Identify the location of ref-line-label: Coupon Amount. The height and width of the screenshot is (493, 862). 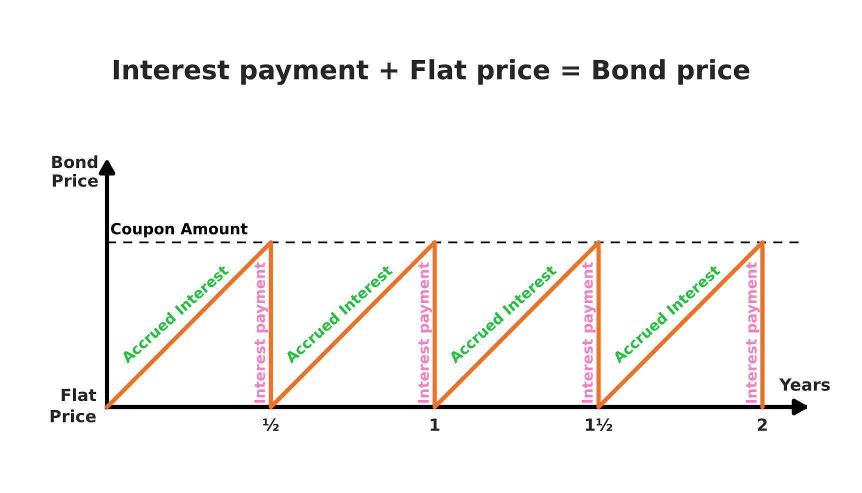
(179, 230).